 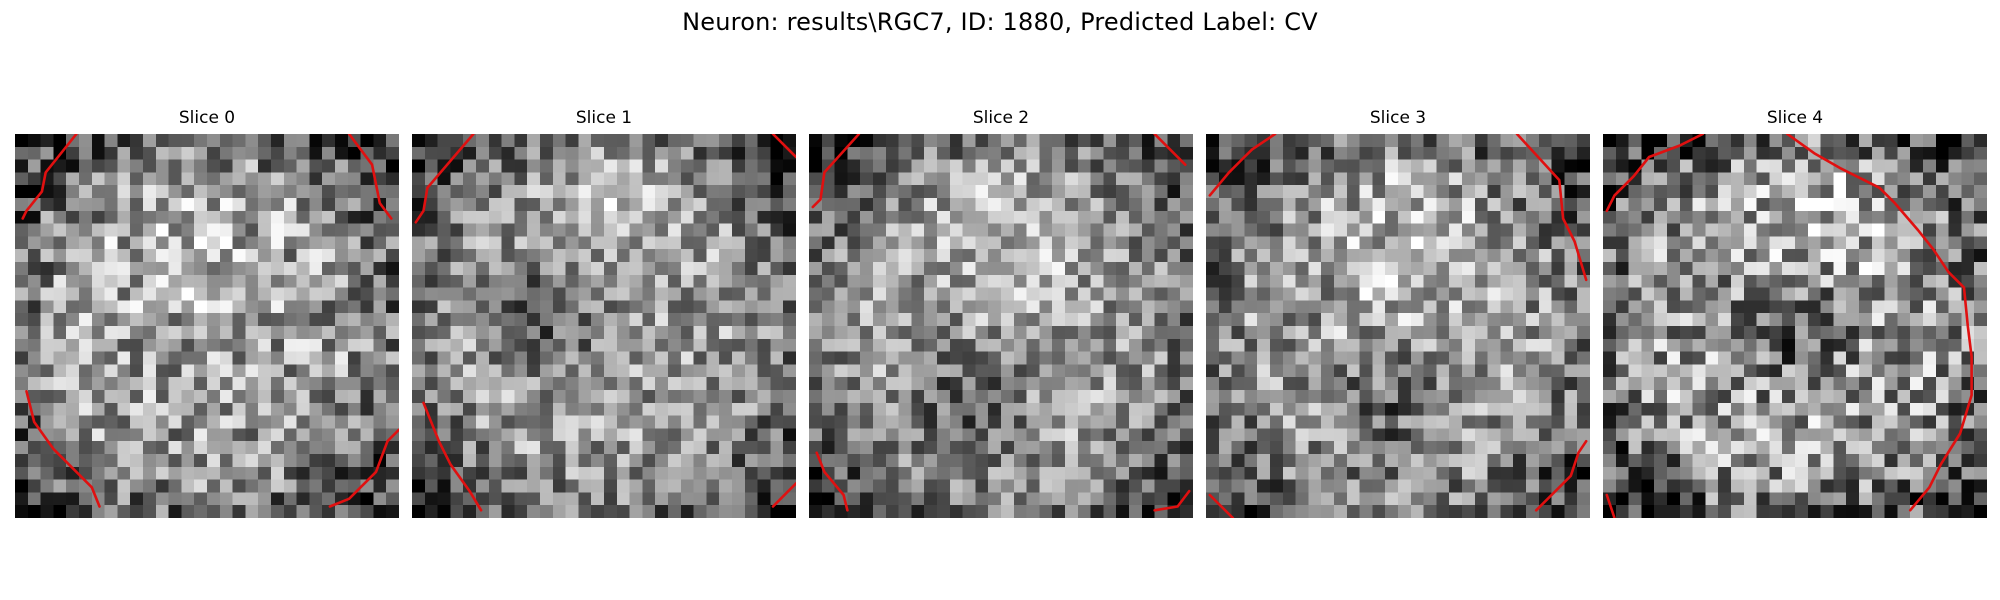 I want to click on slice-panel-1: Slice 1, so click(x=604, y=316).